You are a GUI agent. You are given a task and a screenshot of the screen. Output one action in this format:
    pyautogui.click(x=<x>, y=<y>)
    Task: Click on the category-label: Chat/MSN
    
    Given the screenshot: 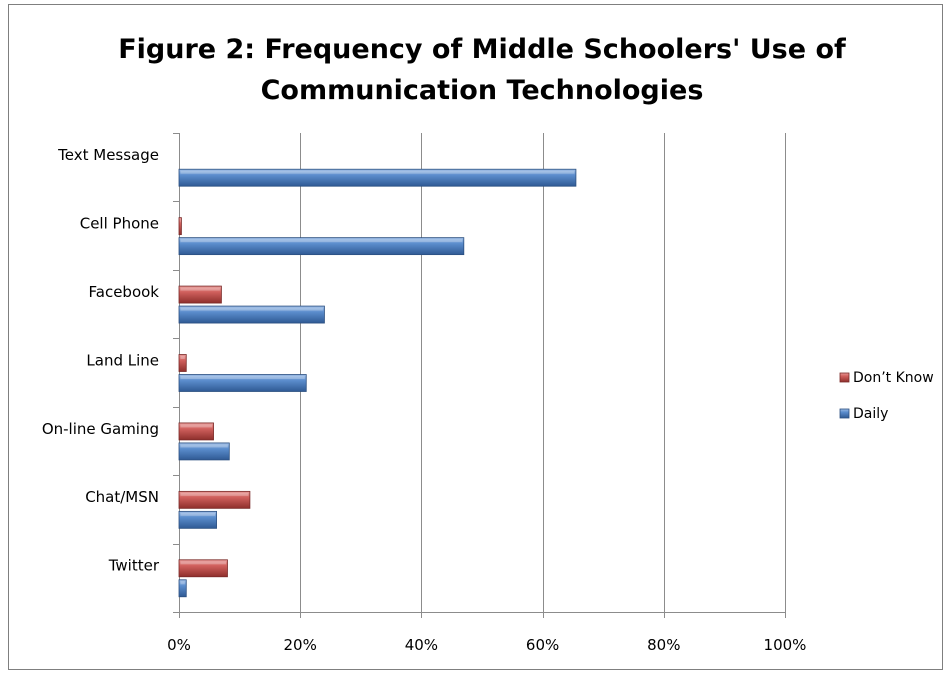 What is the action you would take?
    pyautogui.click(x=122, y=497)
    